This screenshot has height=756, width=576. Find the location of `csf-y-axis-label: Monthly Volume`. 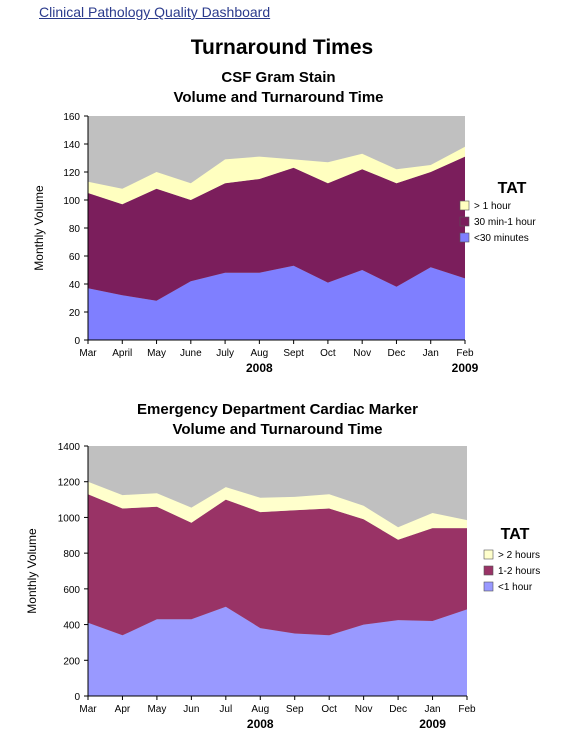

csf-y-axis-label: Monthly Volume is located at coordinates (39, 228).